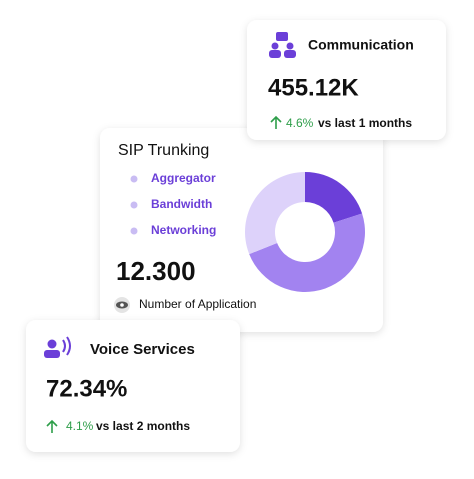 This screenshot has height=479, width=474. What do you see at coordinates (57, 347) in the screenshot?
I see `voice-icon` at bounding box center [57, 347].